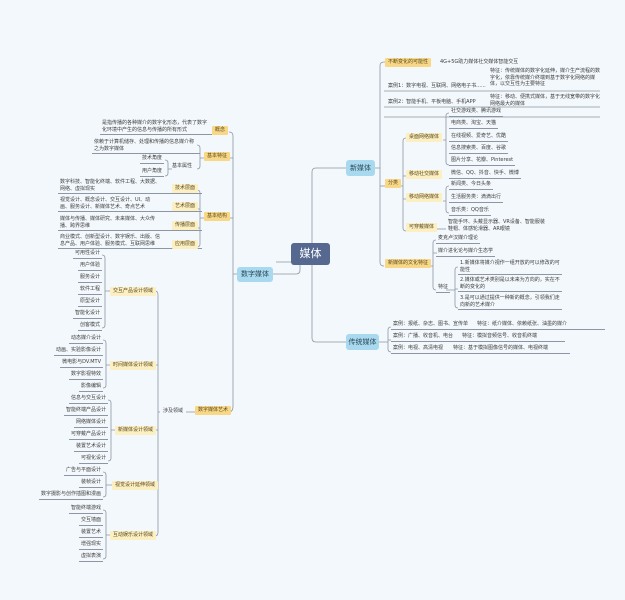 The height and width of the screenshot is (600, 625). I want to click on culture-feature-label: 特征, so click(443, 288).